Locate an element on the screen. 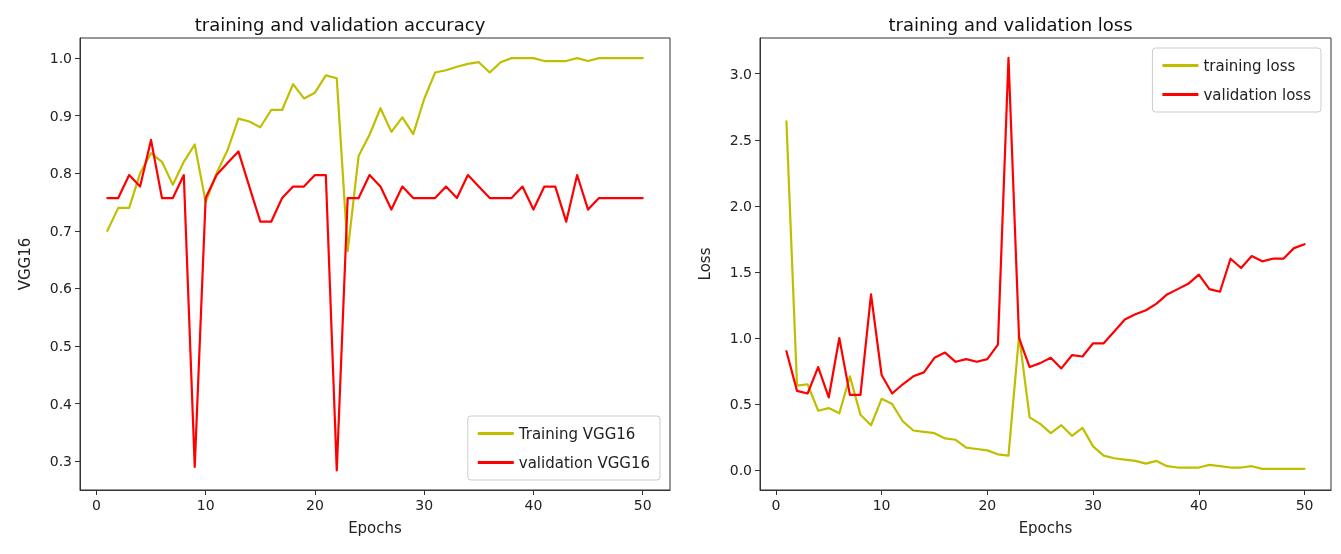 Image resolution: width=1341 pixels, height=554 pixels. y-tick-label: 0.4 is located at coordinates (61, 403).